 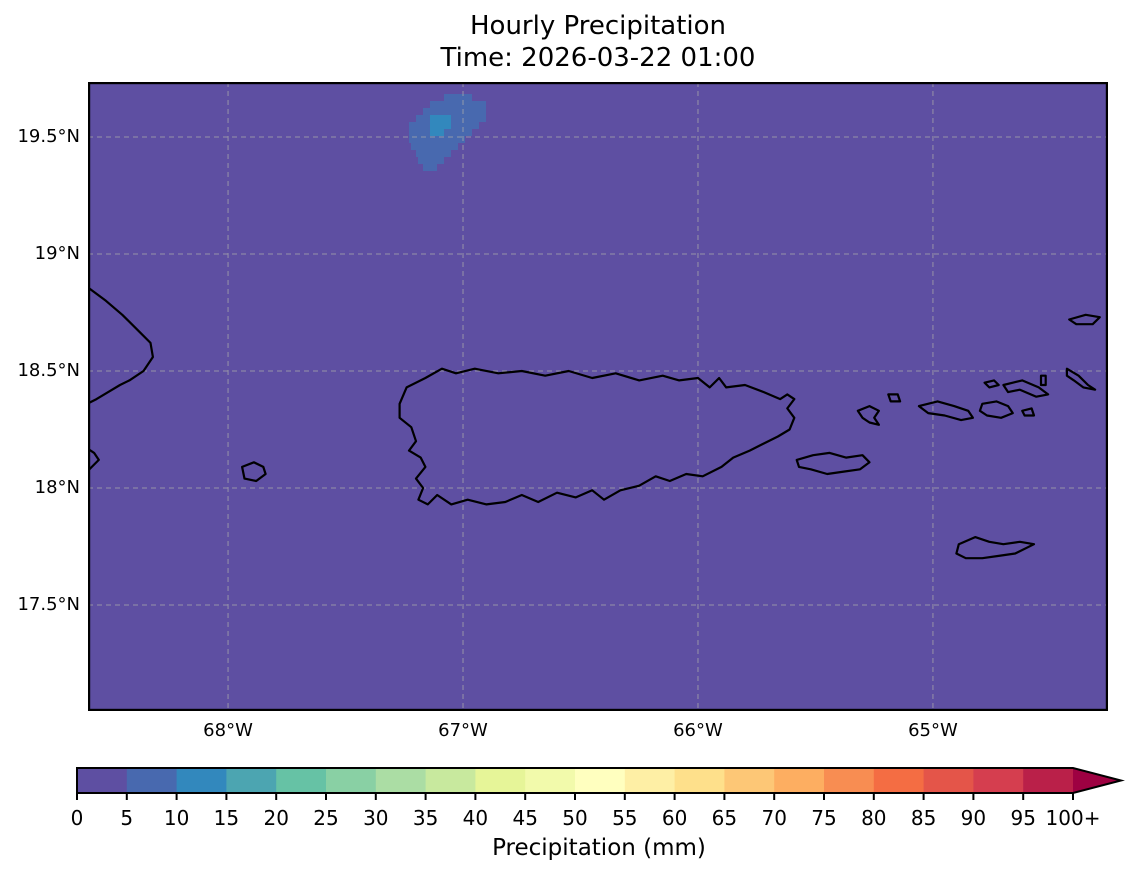 I want to click on colorbar-tick-label: 90, so click(x=973, y=818).